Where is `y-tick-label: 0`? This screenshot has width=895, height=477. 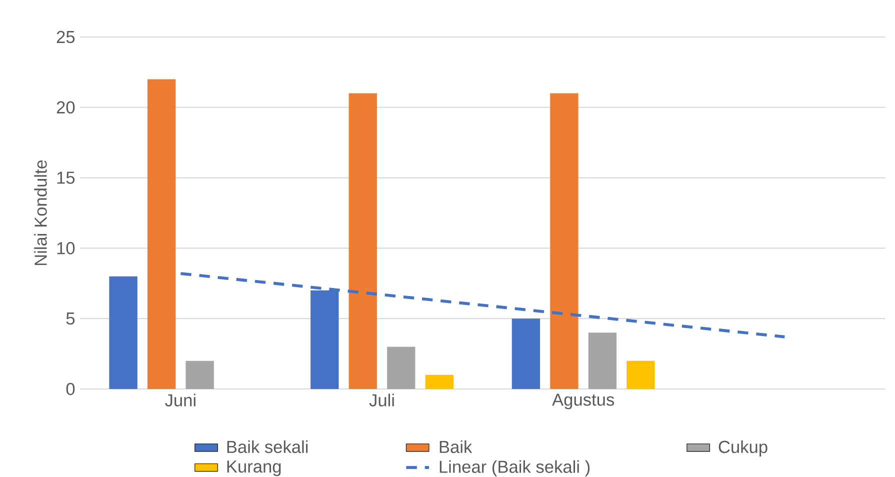
y-tick-label: 0 is located at coordinates (70, 389).